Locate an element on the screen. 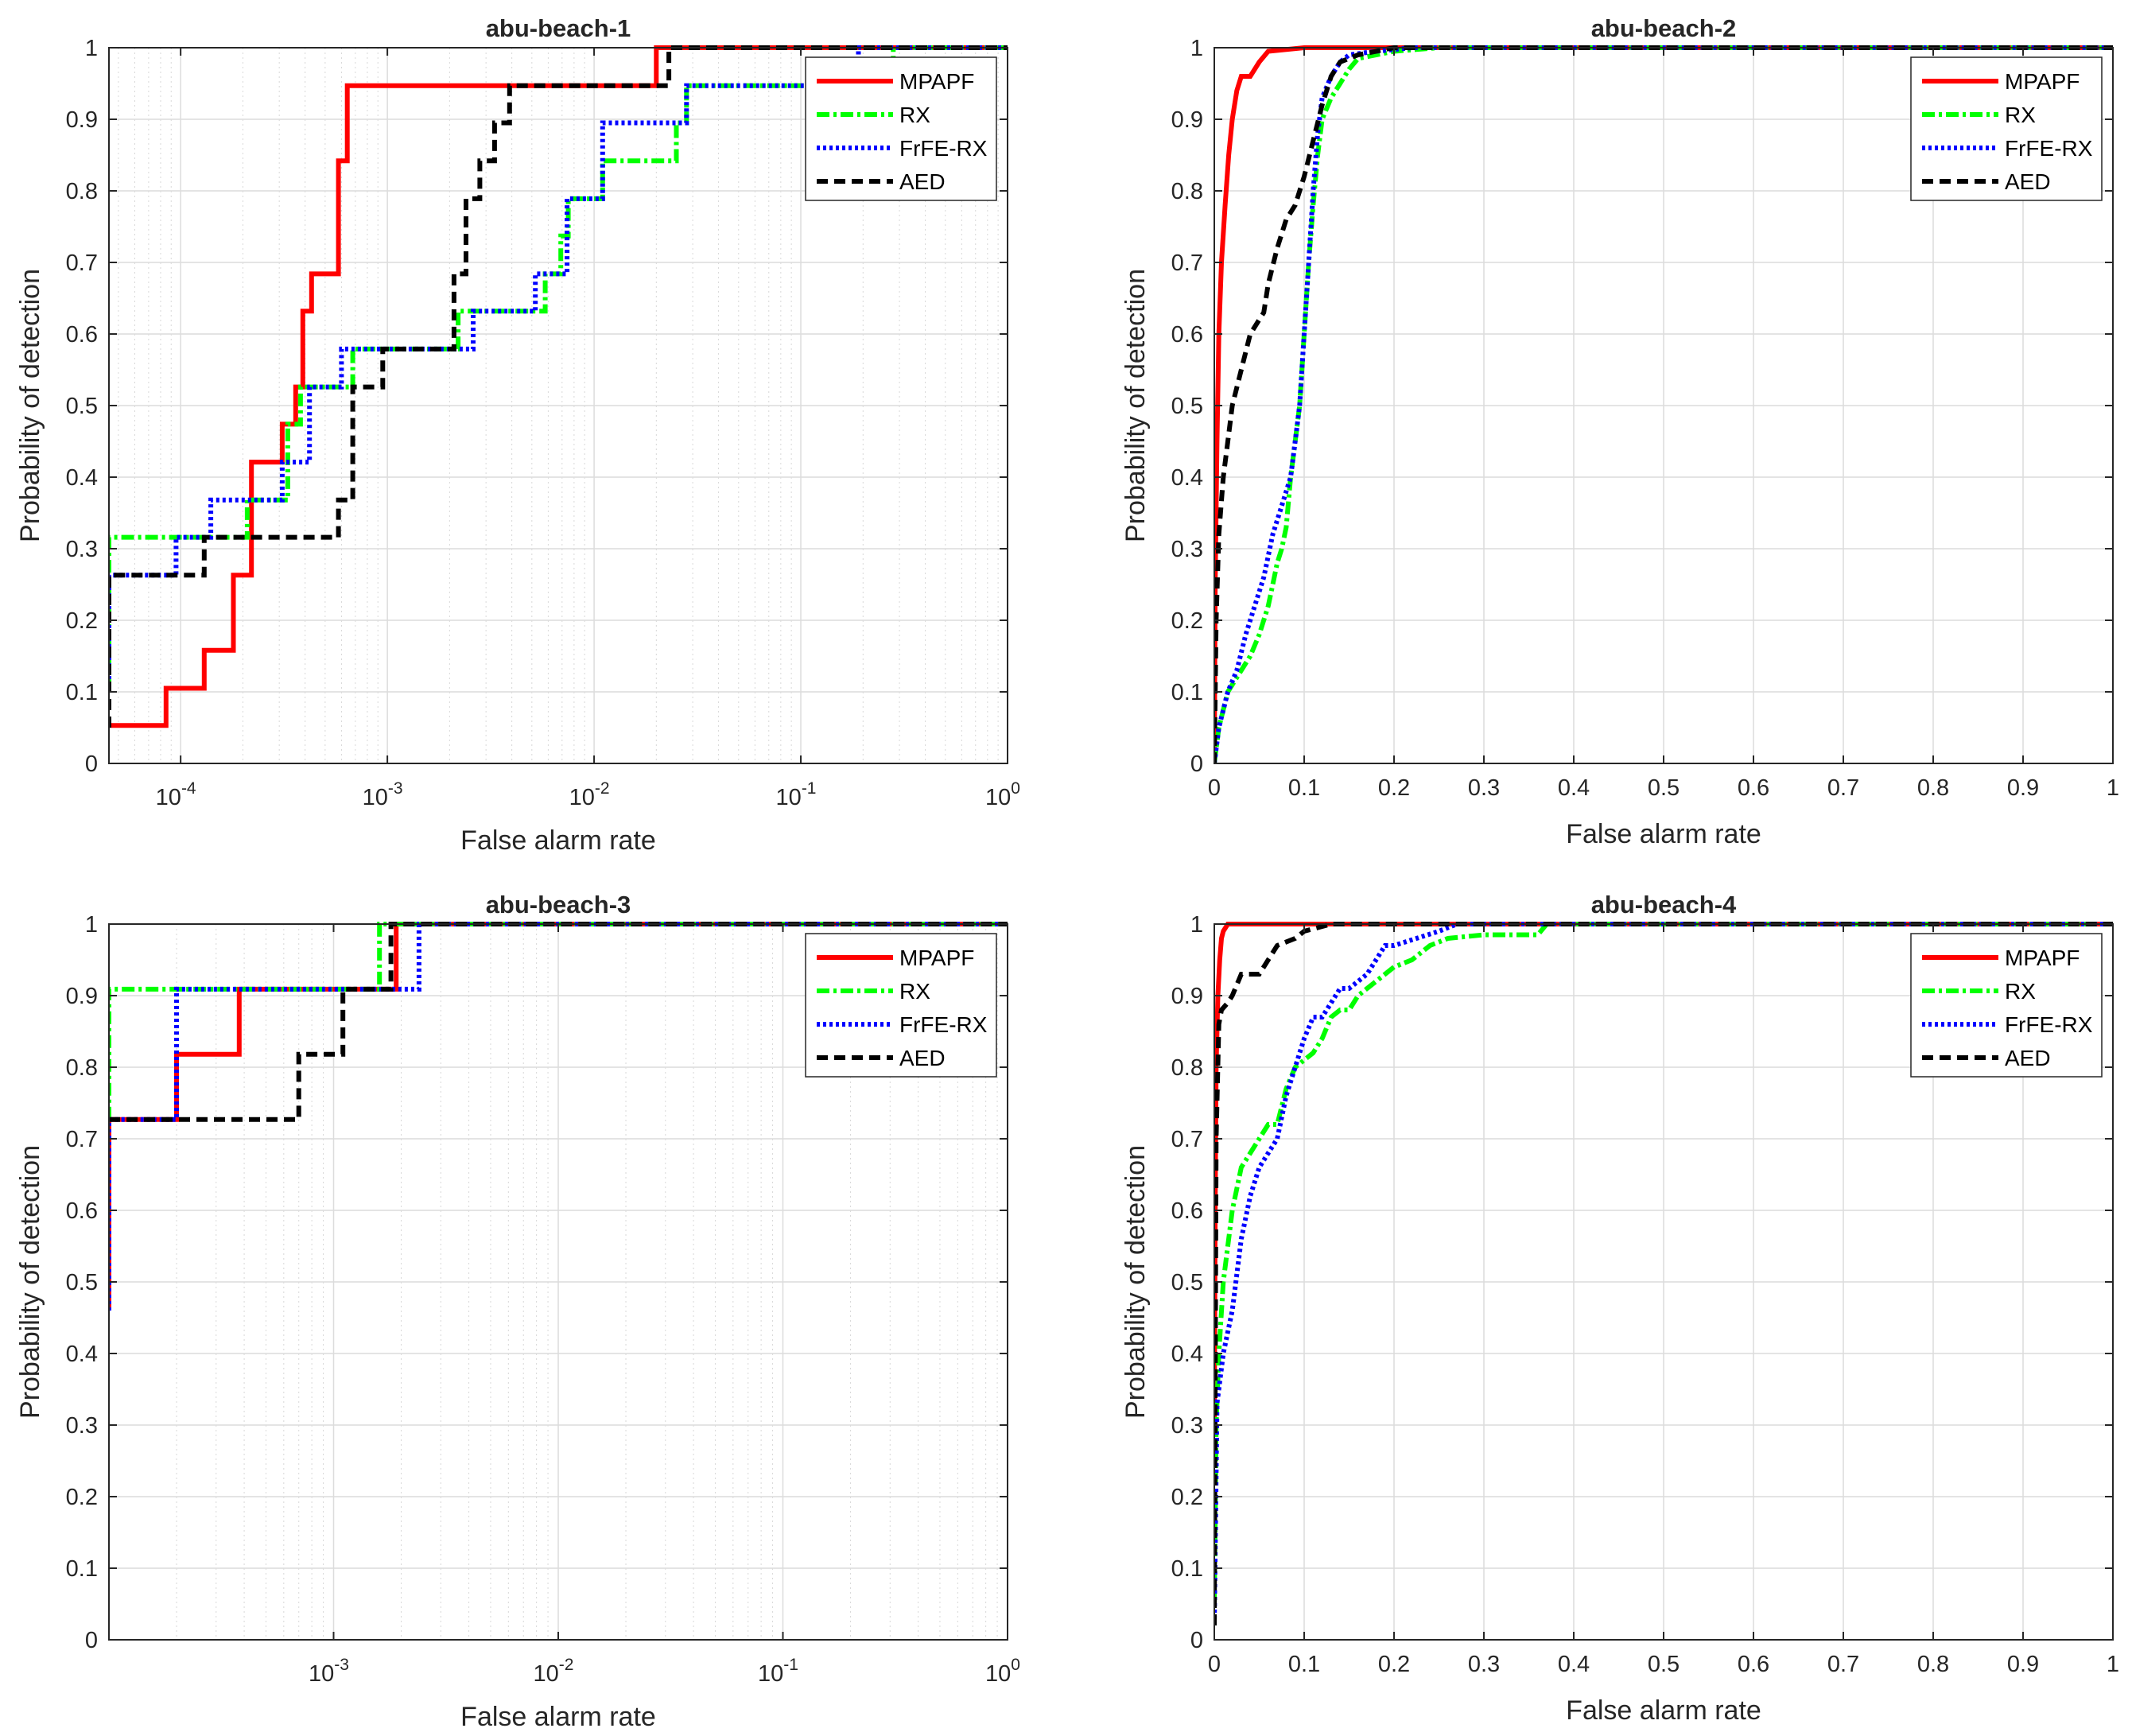 This screenshot has width=2132, height=1736. x-tick-label: 10⁻⁴ is located at coordinates (176, 794).